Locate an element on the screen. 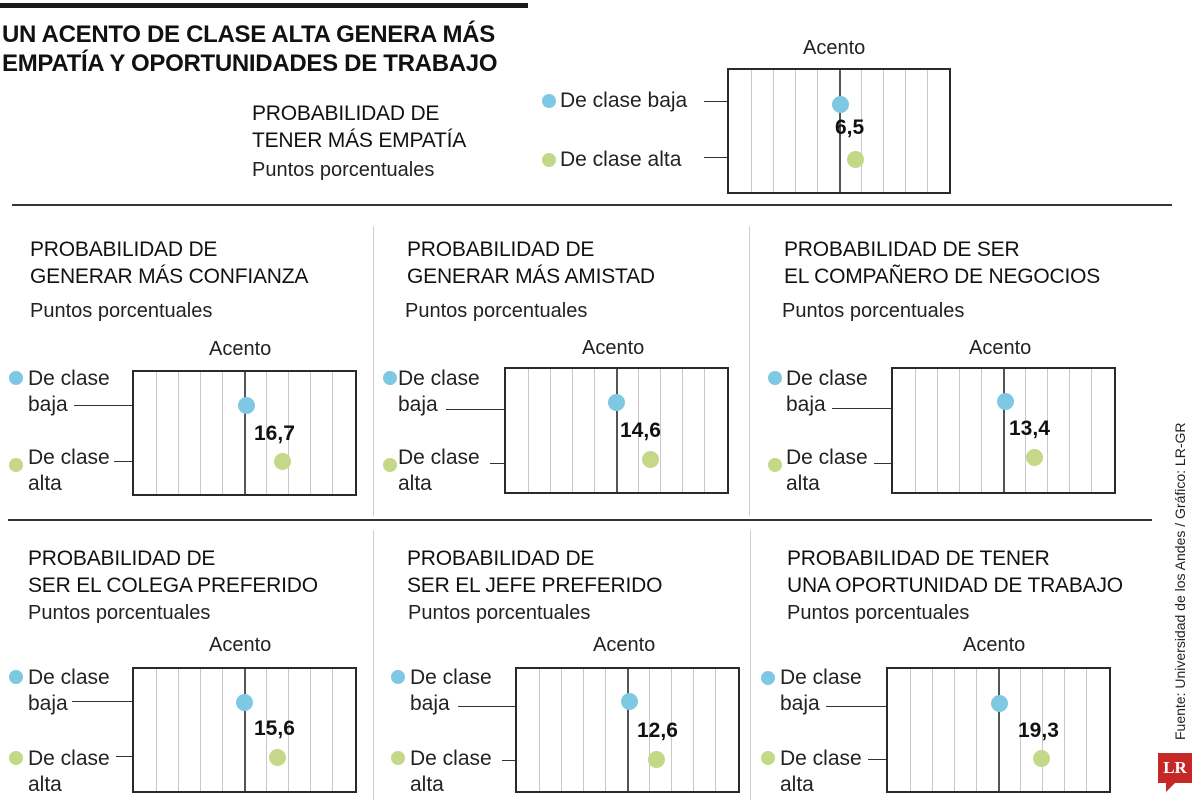  divider-middle is located at coordinates (580, 520).